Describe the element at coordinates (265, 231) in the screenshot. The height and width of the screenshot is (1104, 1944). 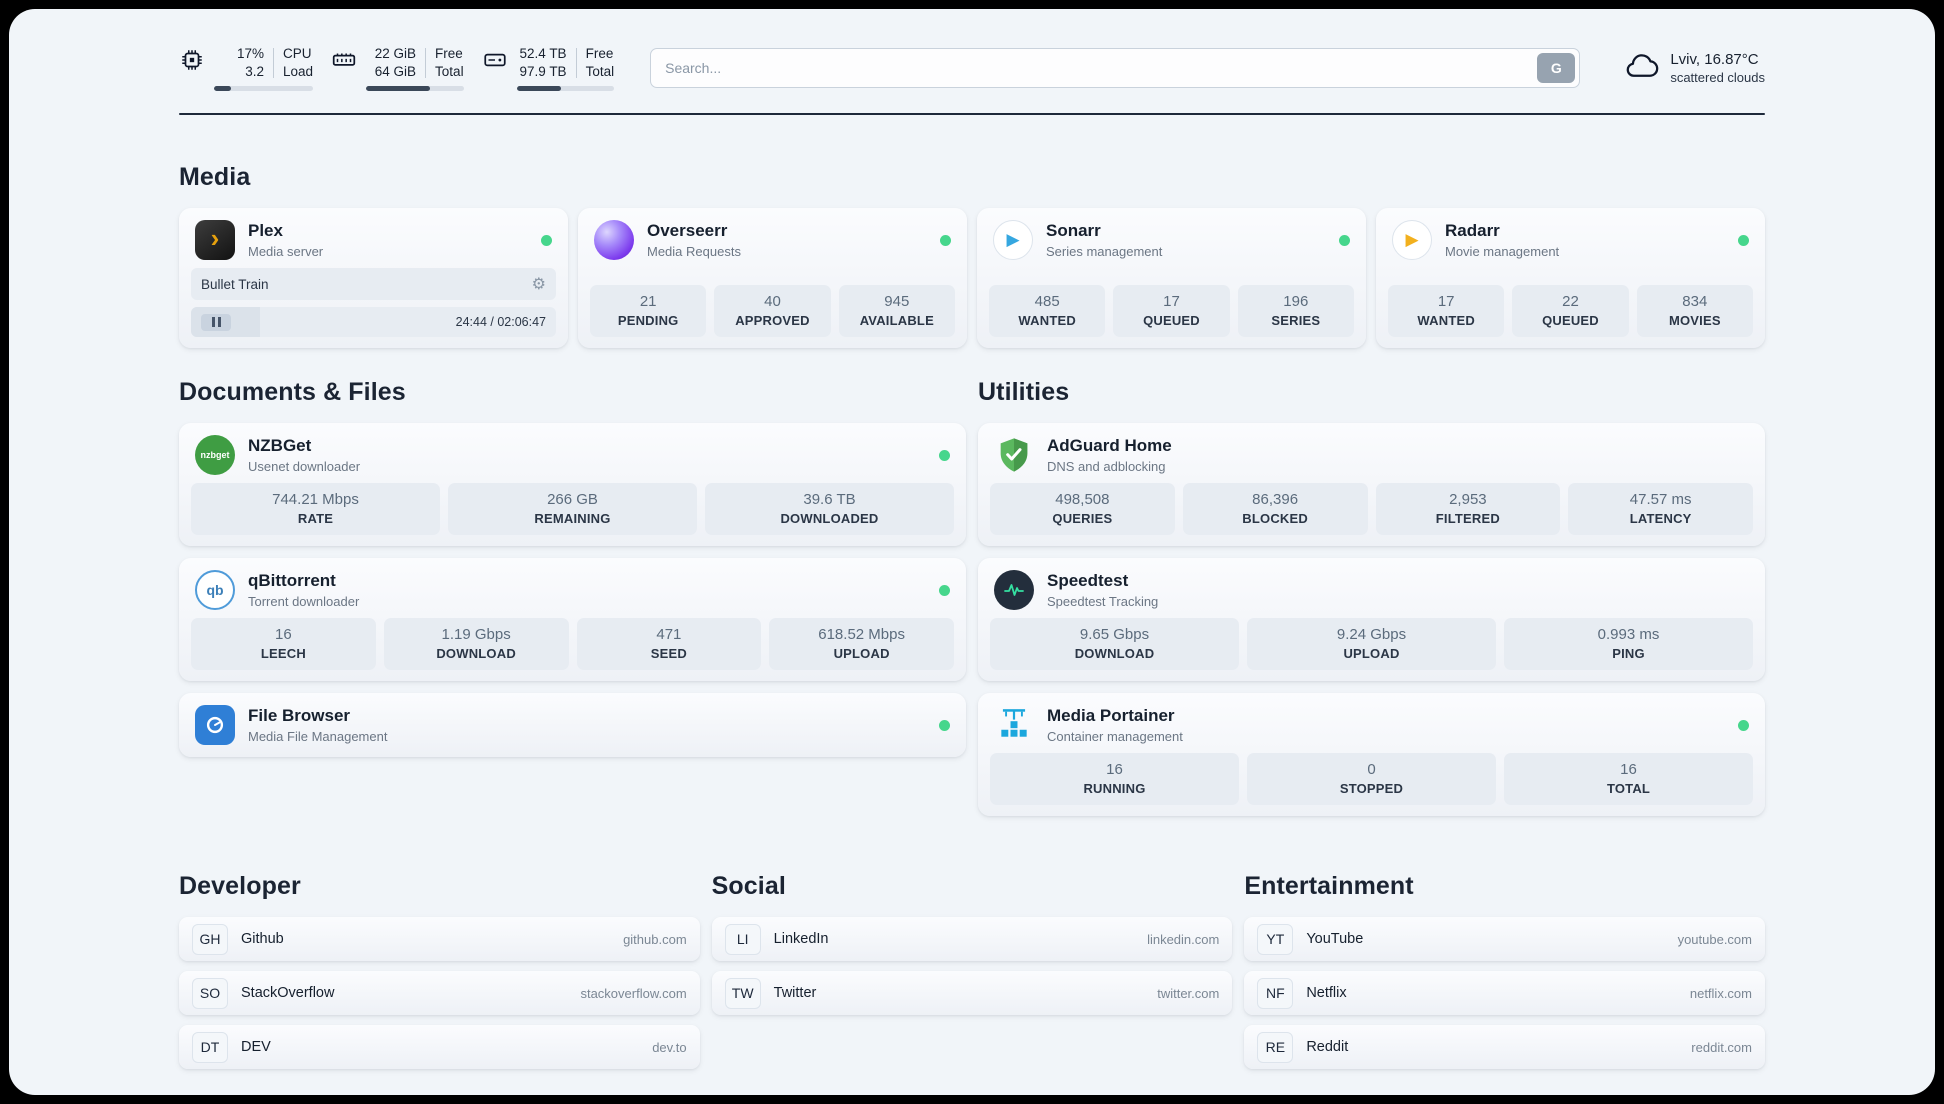
I see `app-name: Plex` at that location.